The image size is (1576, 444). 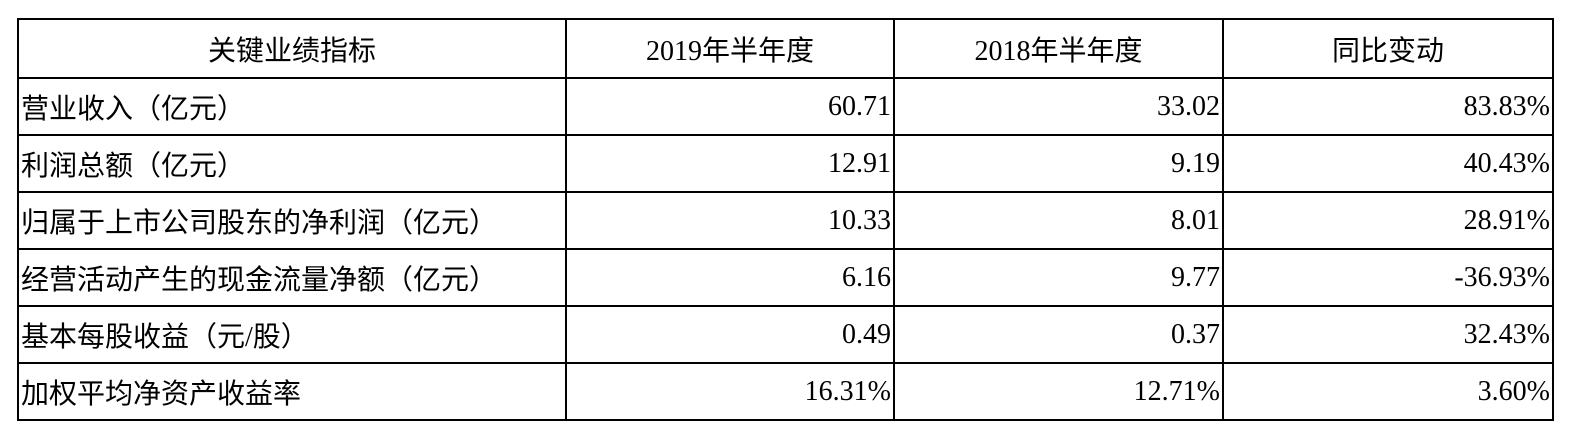 I want to click on table-row: 利润总额（亿元） 12.91 9.19 40.43%, so click(x=785, y=163).